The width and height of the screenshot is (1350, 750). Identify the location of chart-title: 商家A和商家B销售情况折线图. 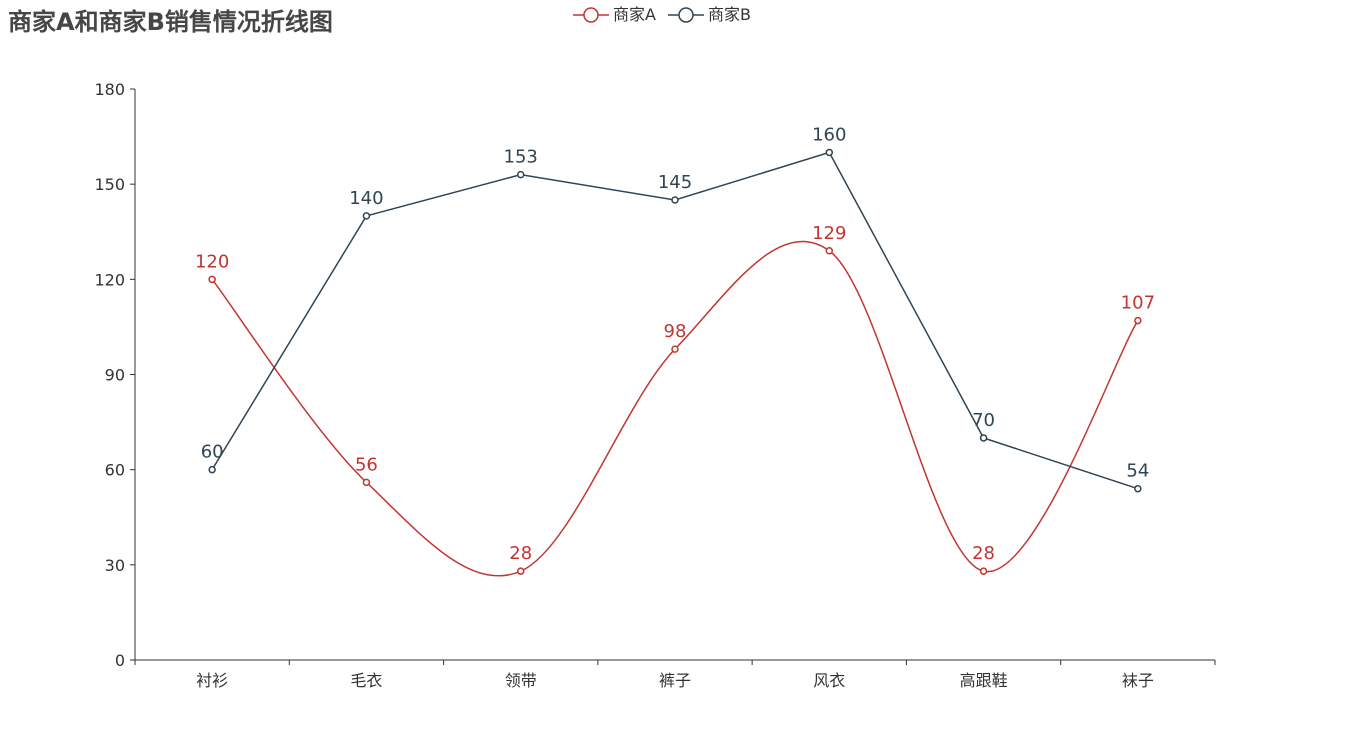
(170, 22).